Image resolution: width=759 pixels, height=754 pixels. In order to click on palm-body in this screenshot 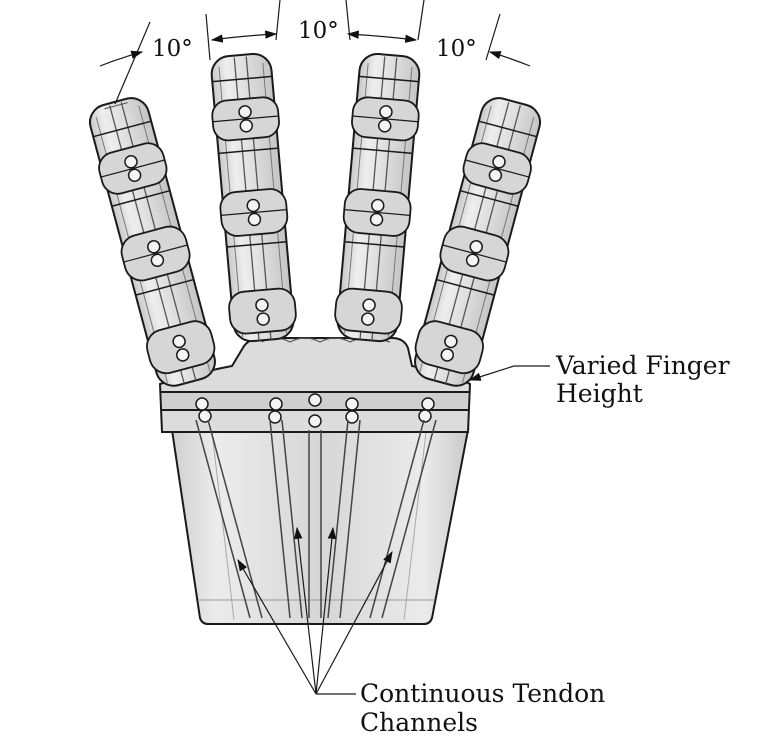, I will do `click(320, 527)`.